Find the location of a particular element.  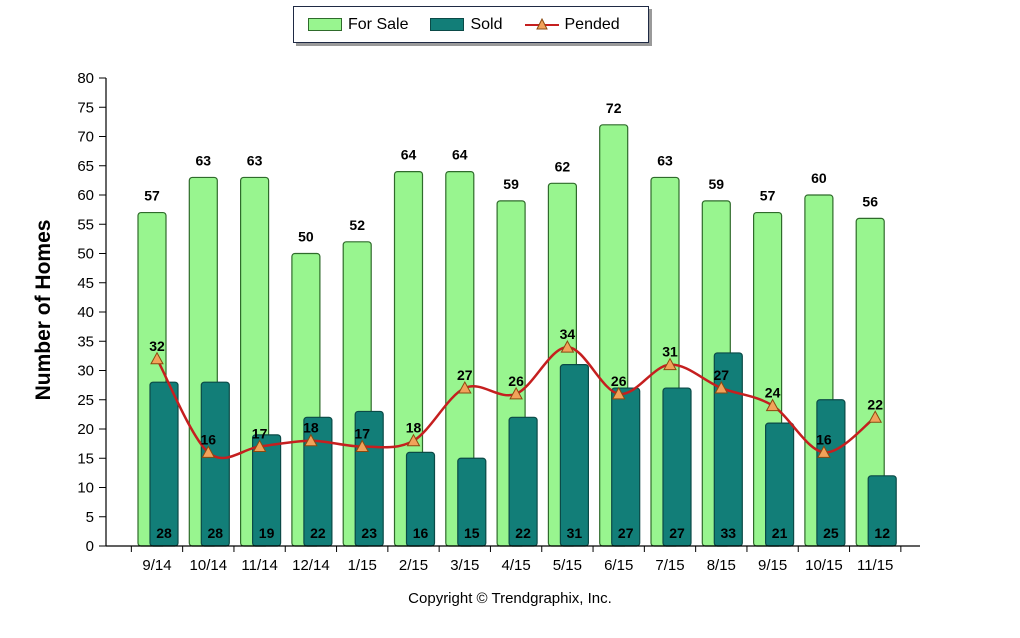

for-sale-value-label: 52 is located at coordinates (357, 225).